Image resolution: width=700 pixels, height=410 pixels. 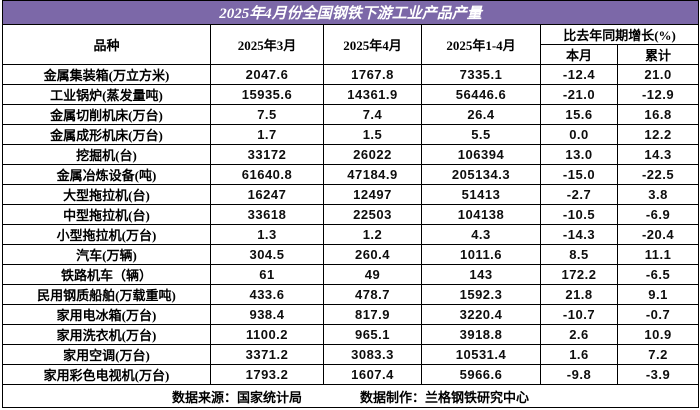 What do you see at coordinates (481, 154) in the screenshot?
I see `value-jan-apr: 106394` at bounding box center [481, 154].